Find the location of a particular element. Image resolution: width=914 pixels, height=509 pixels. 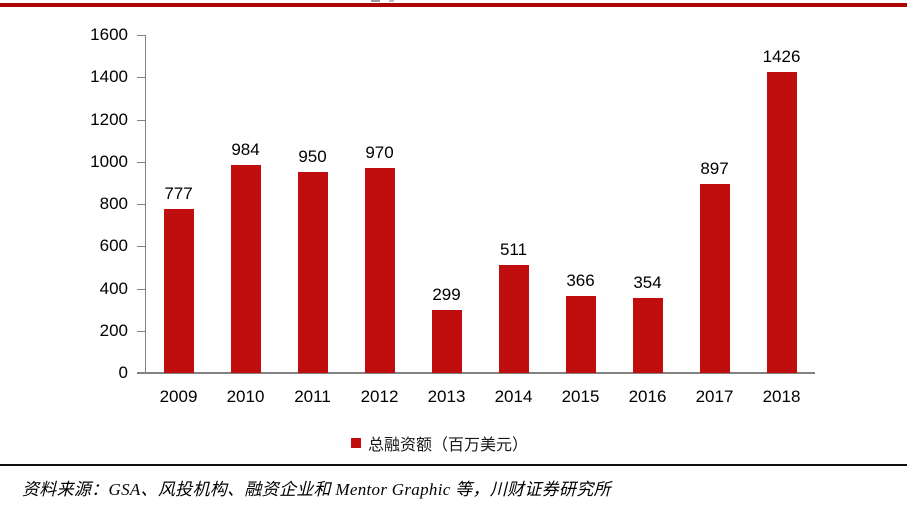

top-divider is located at coordinates (453, 5).